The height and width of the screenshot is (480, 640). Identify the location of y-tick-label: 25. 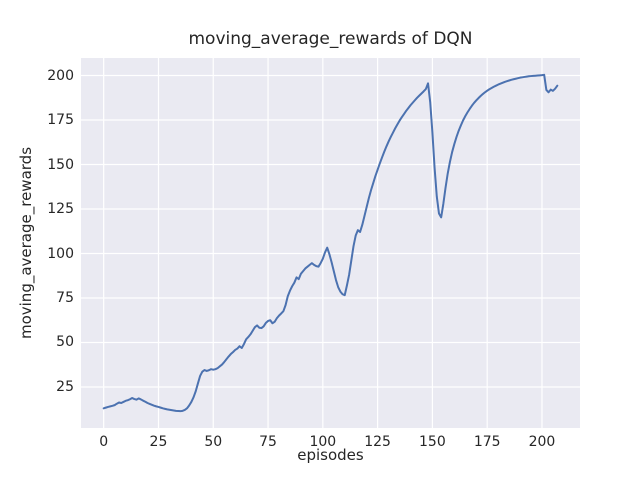
(65, 386).